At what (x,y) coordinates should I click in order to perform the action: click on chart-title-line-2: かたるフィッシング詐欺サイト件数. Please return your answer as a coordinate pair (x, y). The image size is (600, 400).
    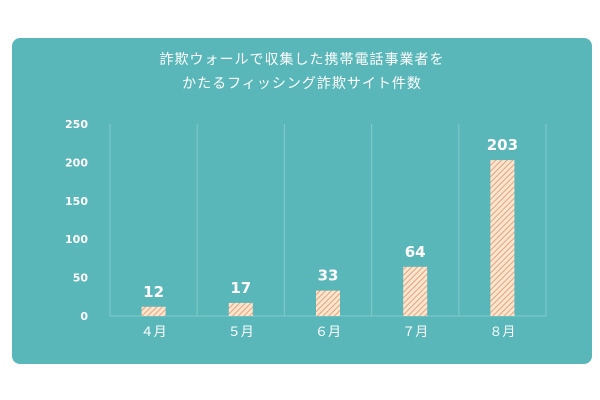
    Looking at the image, I should click on (302, 84).